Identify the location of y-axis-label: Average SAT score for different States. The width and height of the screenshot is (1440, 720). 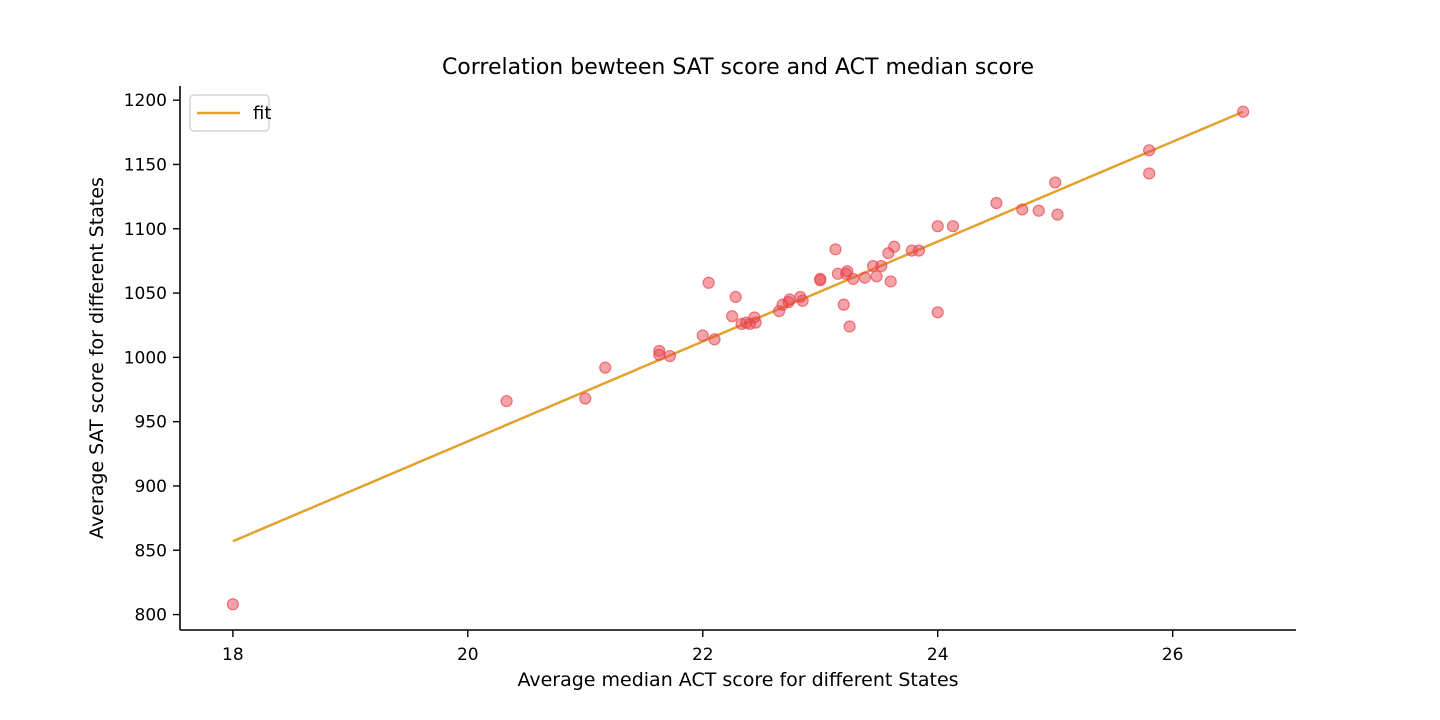
(97, 358).